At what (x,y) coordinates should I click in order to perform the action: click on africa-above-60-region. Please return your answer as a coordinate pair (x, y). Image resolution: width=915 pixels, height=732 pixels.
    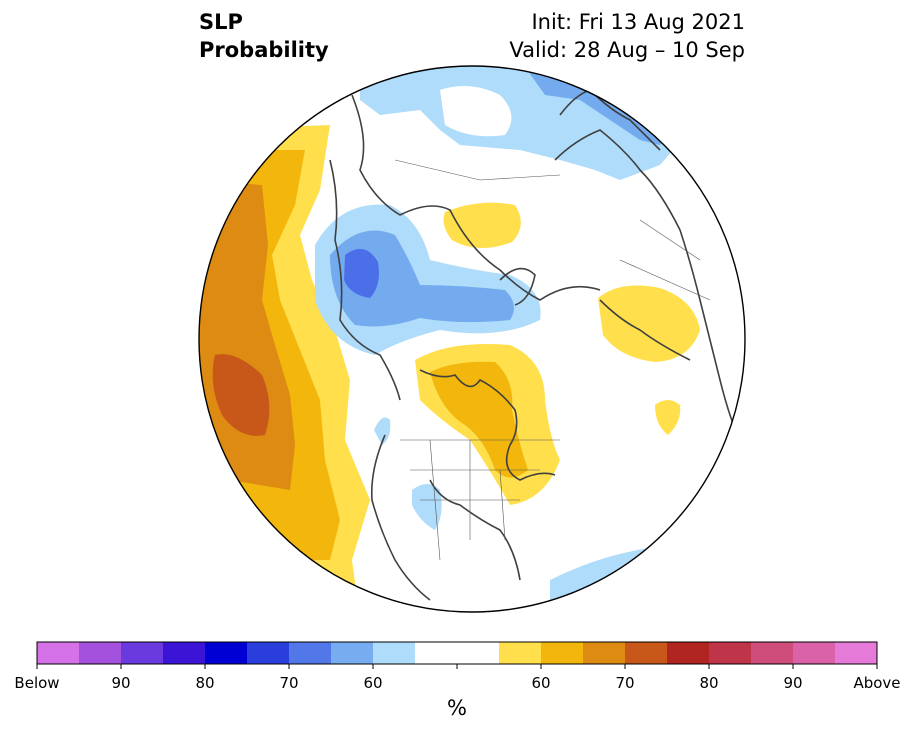
    Looking at the image, I should click on (668, 417).